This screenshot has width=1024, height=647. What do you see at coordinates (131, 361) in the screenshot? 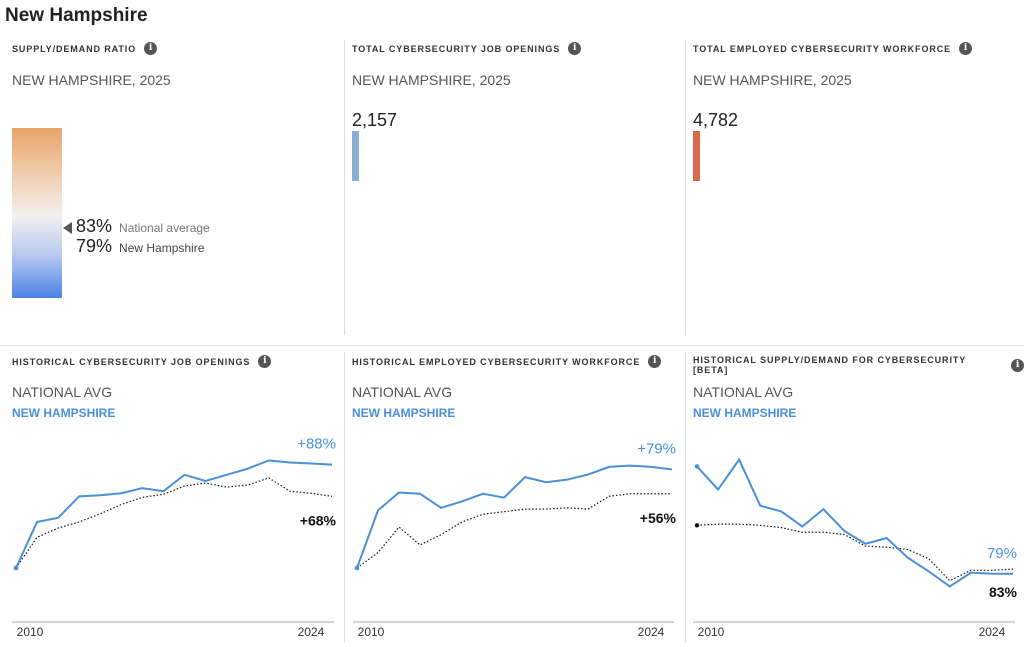
I see `panel-label: HISTORICAL CYBERSECURITY JOB OPENINGS` at bounding box center [131, 361].